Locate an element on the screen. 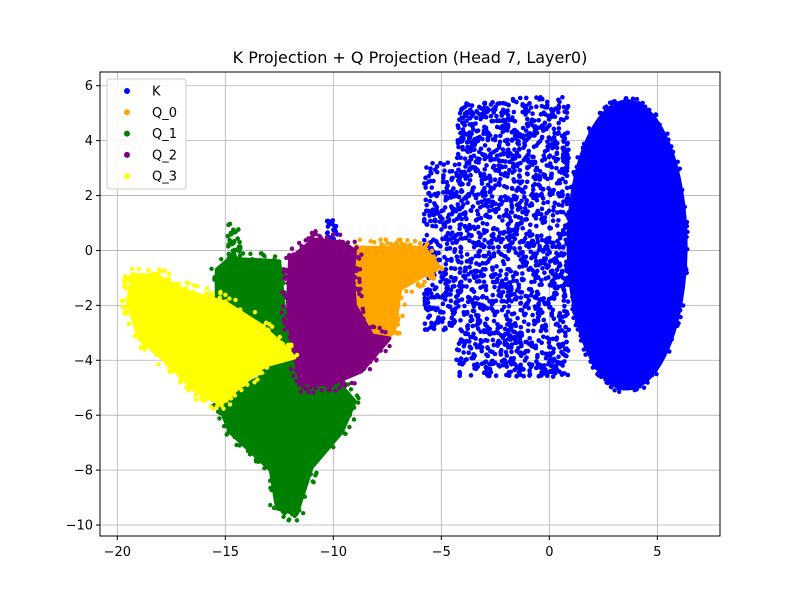 This screenshot has height=600, width=800. x-tick-label: 5 is located at coordinates (657, 552).